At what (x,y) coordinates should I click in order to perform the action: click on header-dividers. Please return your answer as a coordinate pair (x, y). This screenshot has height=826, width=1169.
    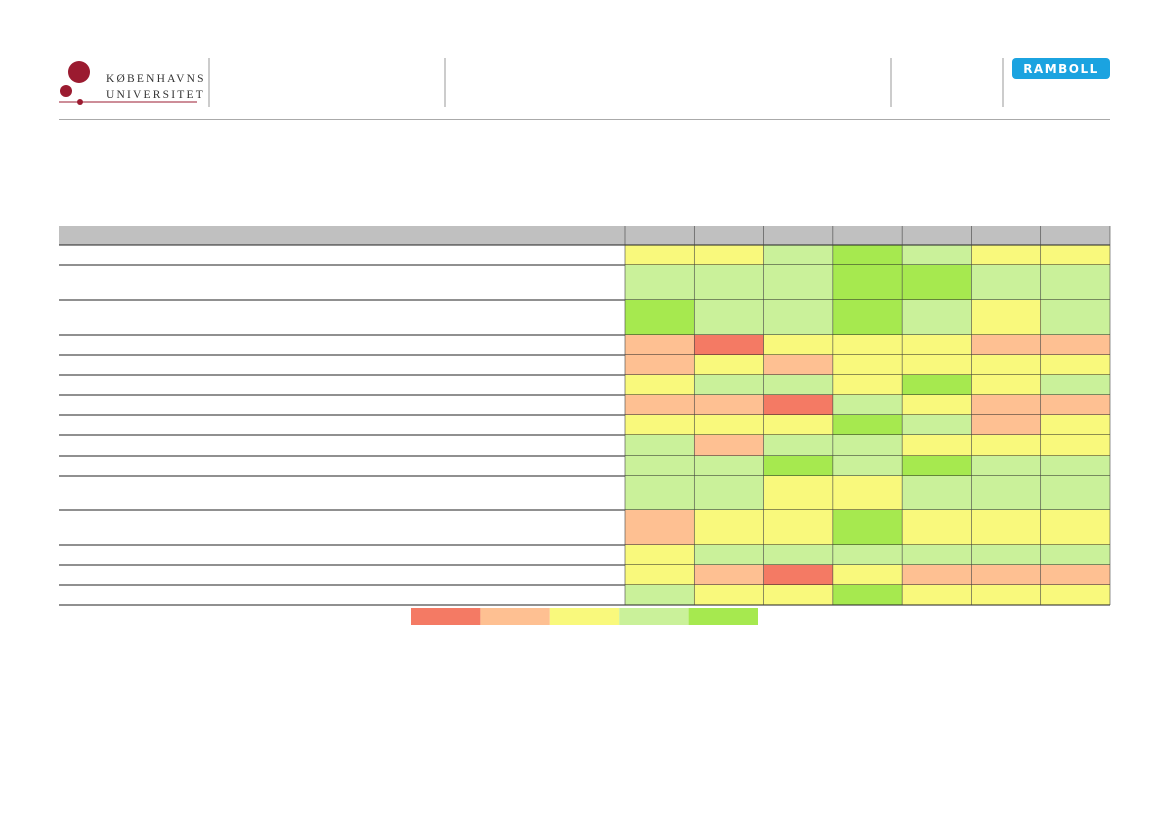
    Looking at the image, I should click on (606, 82).